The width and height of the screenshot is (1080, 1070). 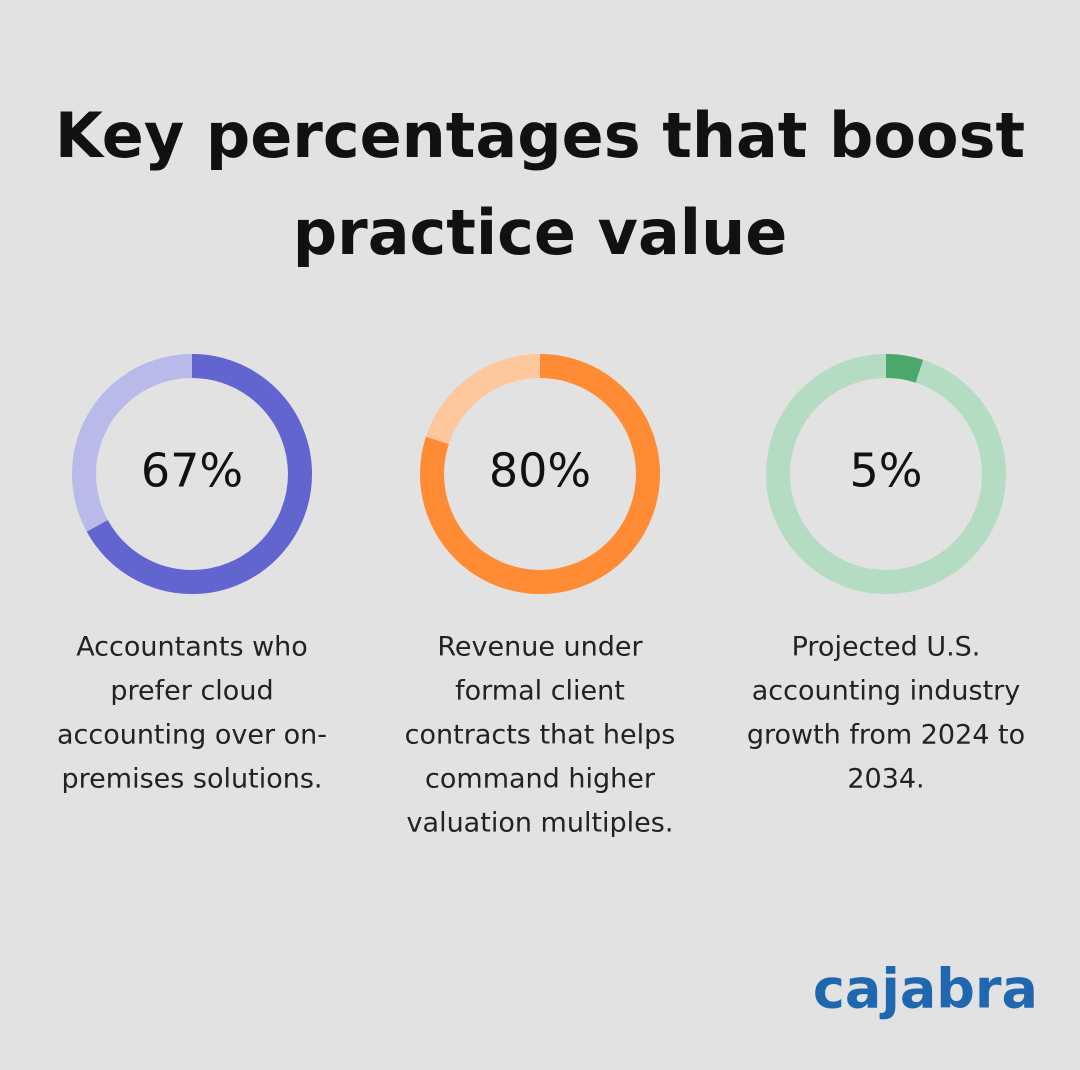 I want to click on description-line: command higher, so click(x=540, y=779).